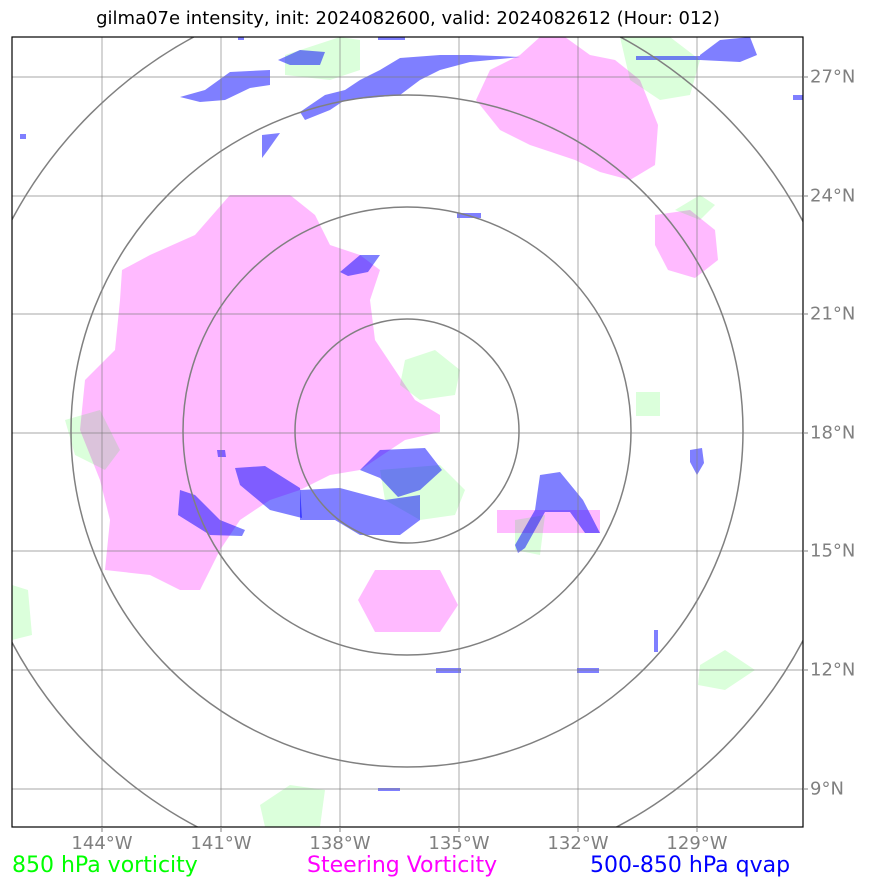  Describe the element at coordinates (23, 136) in the screenshot. I see `qvap-blob-west-edge` at that location.